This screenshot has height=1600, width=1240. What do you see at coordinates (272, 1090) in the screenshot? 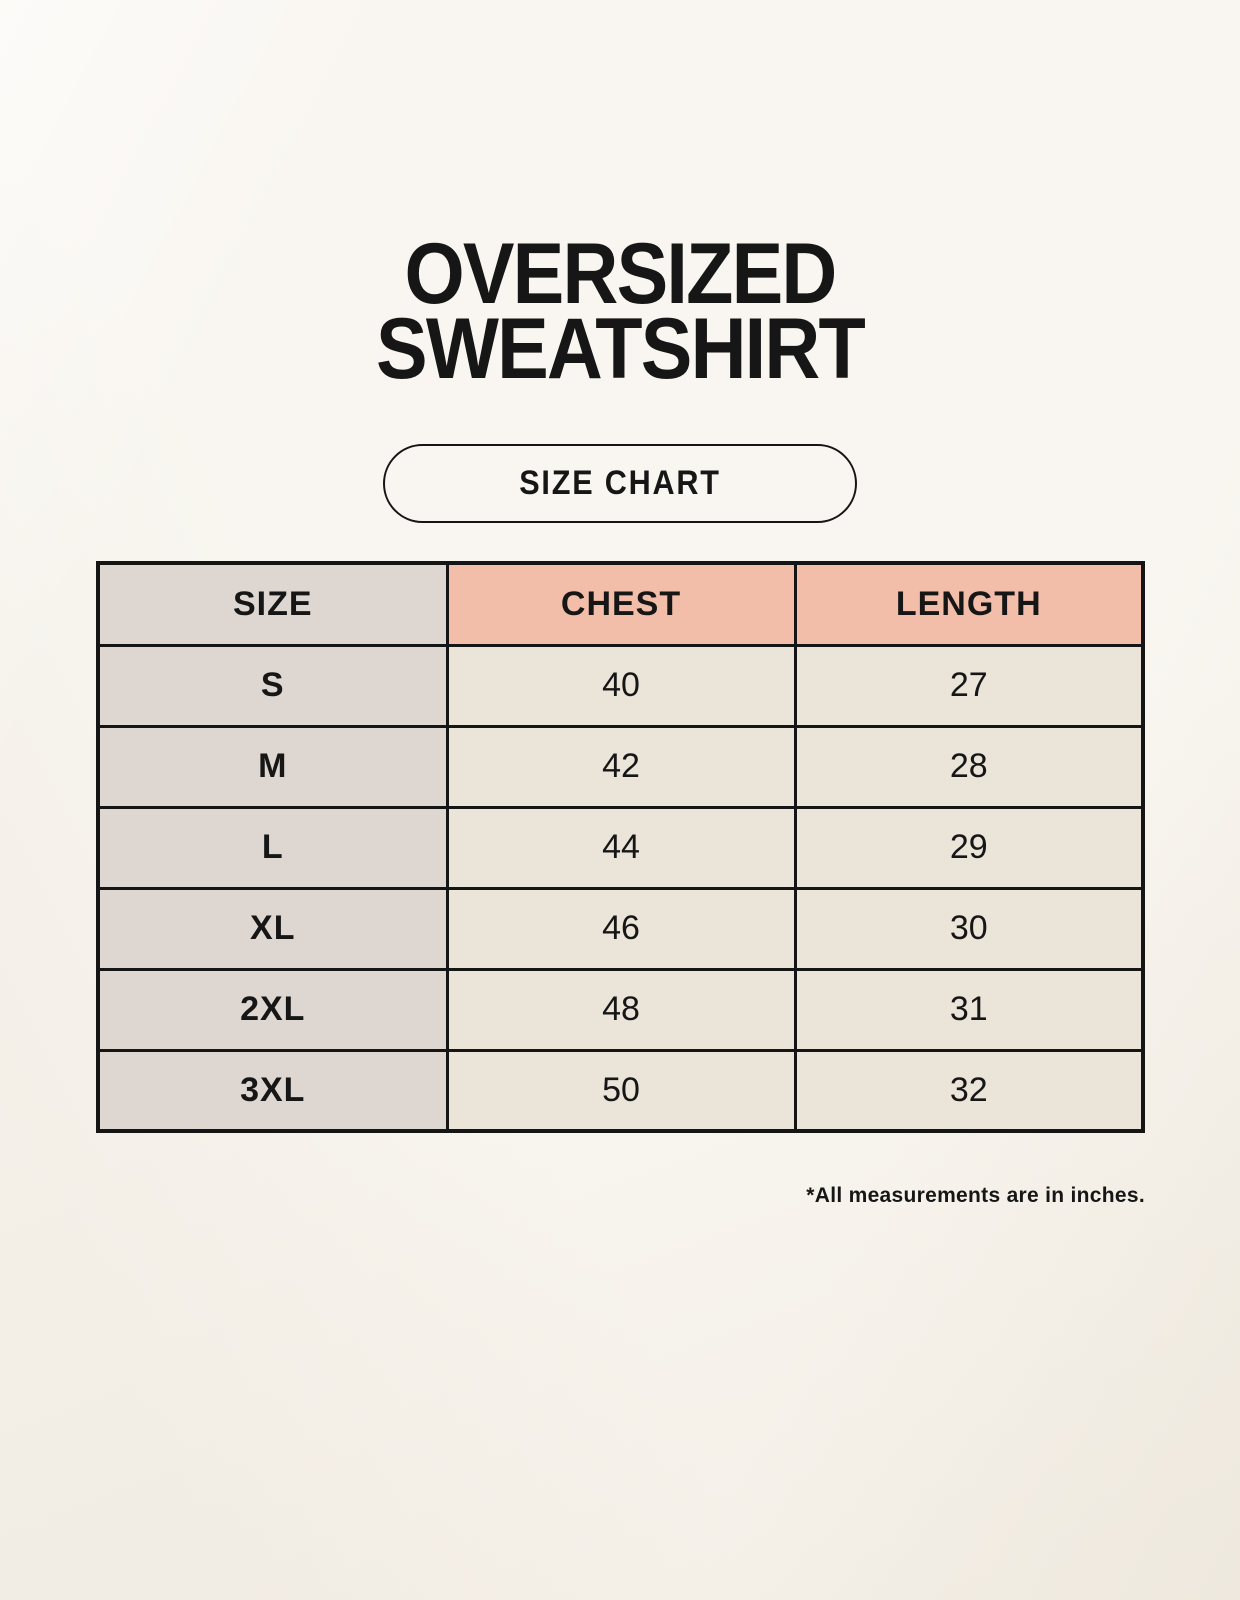
I see `cell-size: 3XL` at bounding box center [272, 1090].